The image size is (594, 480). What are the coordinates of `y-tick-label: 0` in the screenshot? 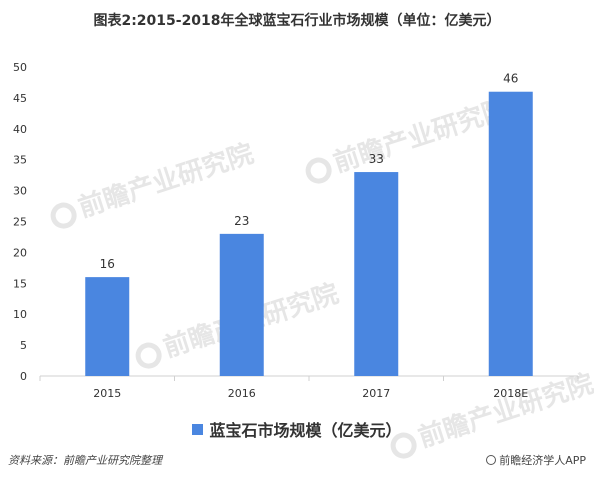 It's located at (23, 376).